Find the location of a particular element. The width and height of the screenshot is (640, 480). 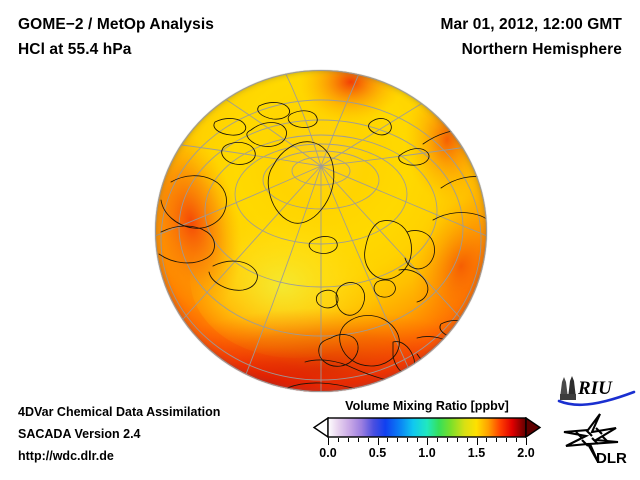

riu-swoosh-icon is located at coordinates (596, 398).